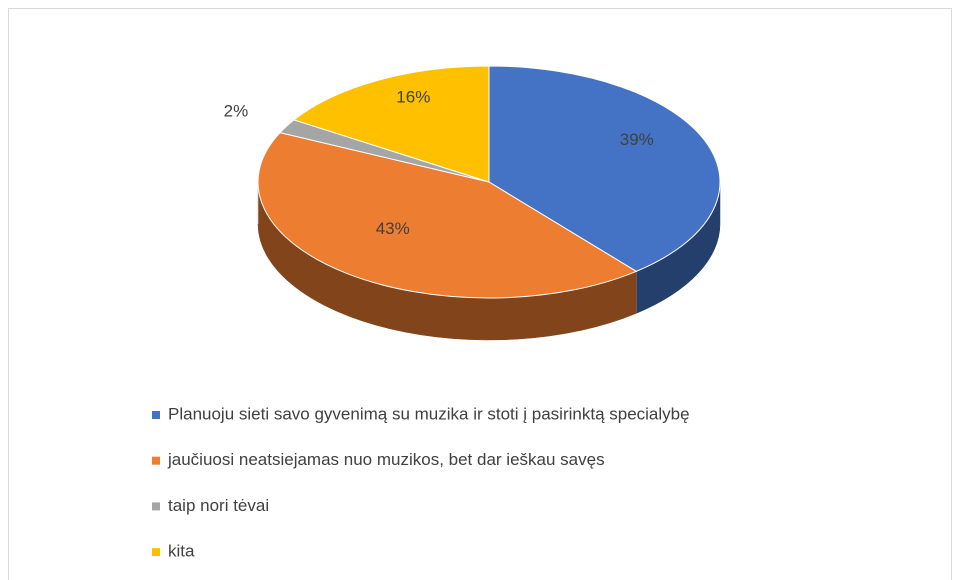 This screenshot has width=960, height=580. What do you see at coordinates (218, 505) in the screenshot?
I see `legend-label: taip nori tėvai` at bounding box center [218, 505].